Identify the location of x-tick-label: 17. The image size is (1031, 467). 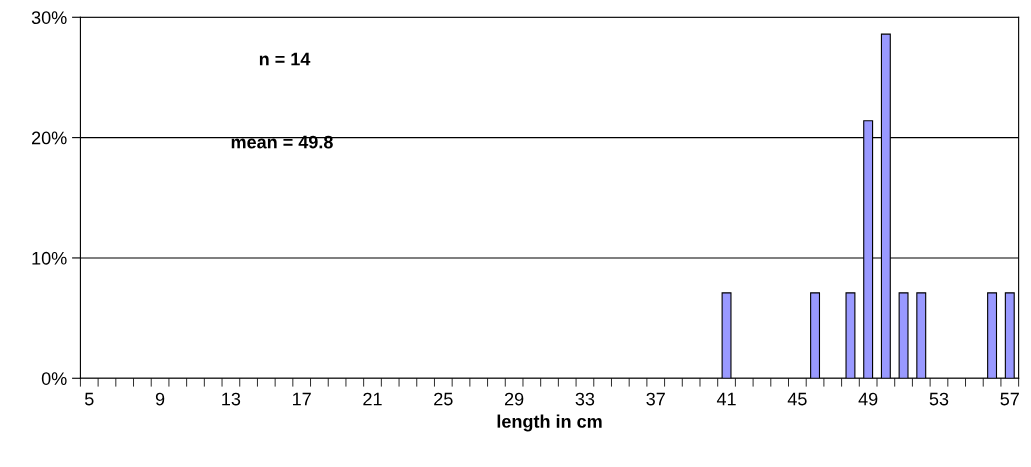
(302, 399).